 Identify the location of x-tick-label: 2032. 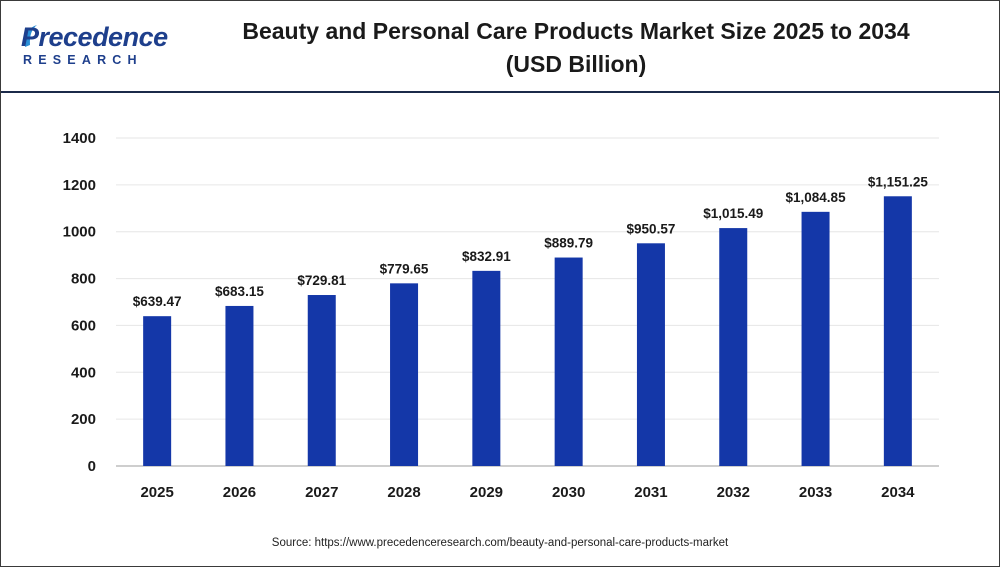
(733, 492).